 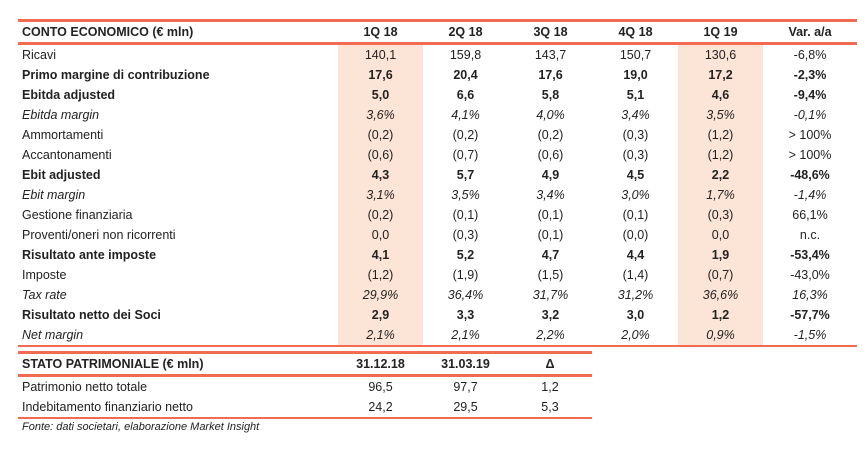 I want to click on column-header: Δ, so click(x=550, y=364).